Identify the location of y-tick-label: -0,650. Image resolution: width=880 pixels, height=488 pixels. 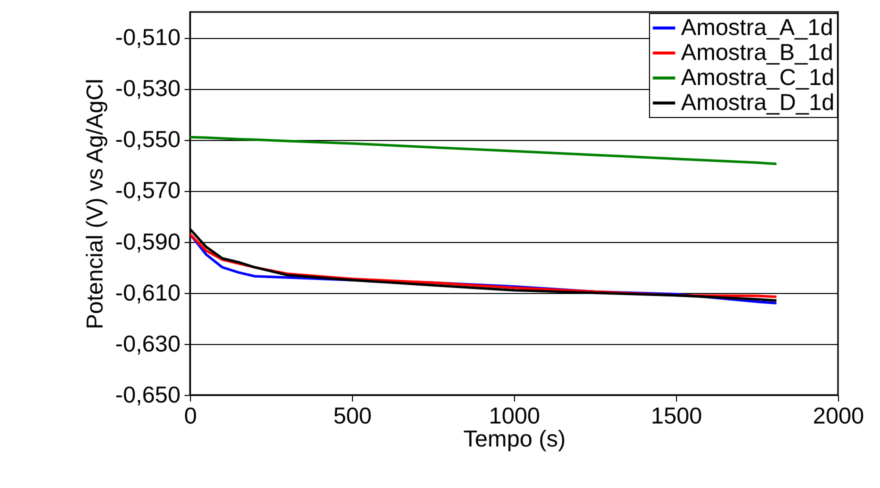
(147, 395).